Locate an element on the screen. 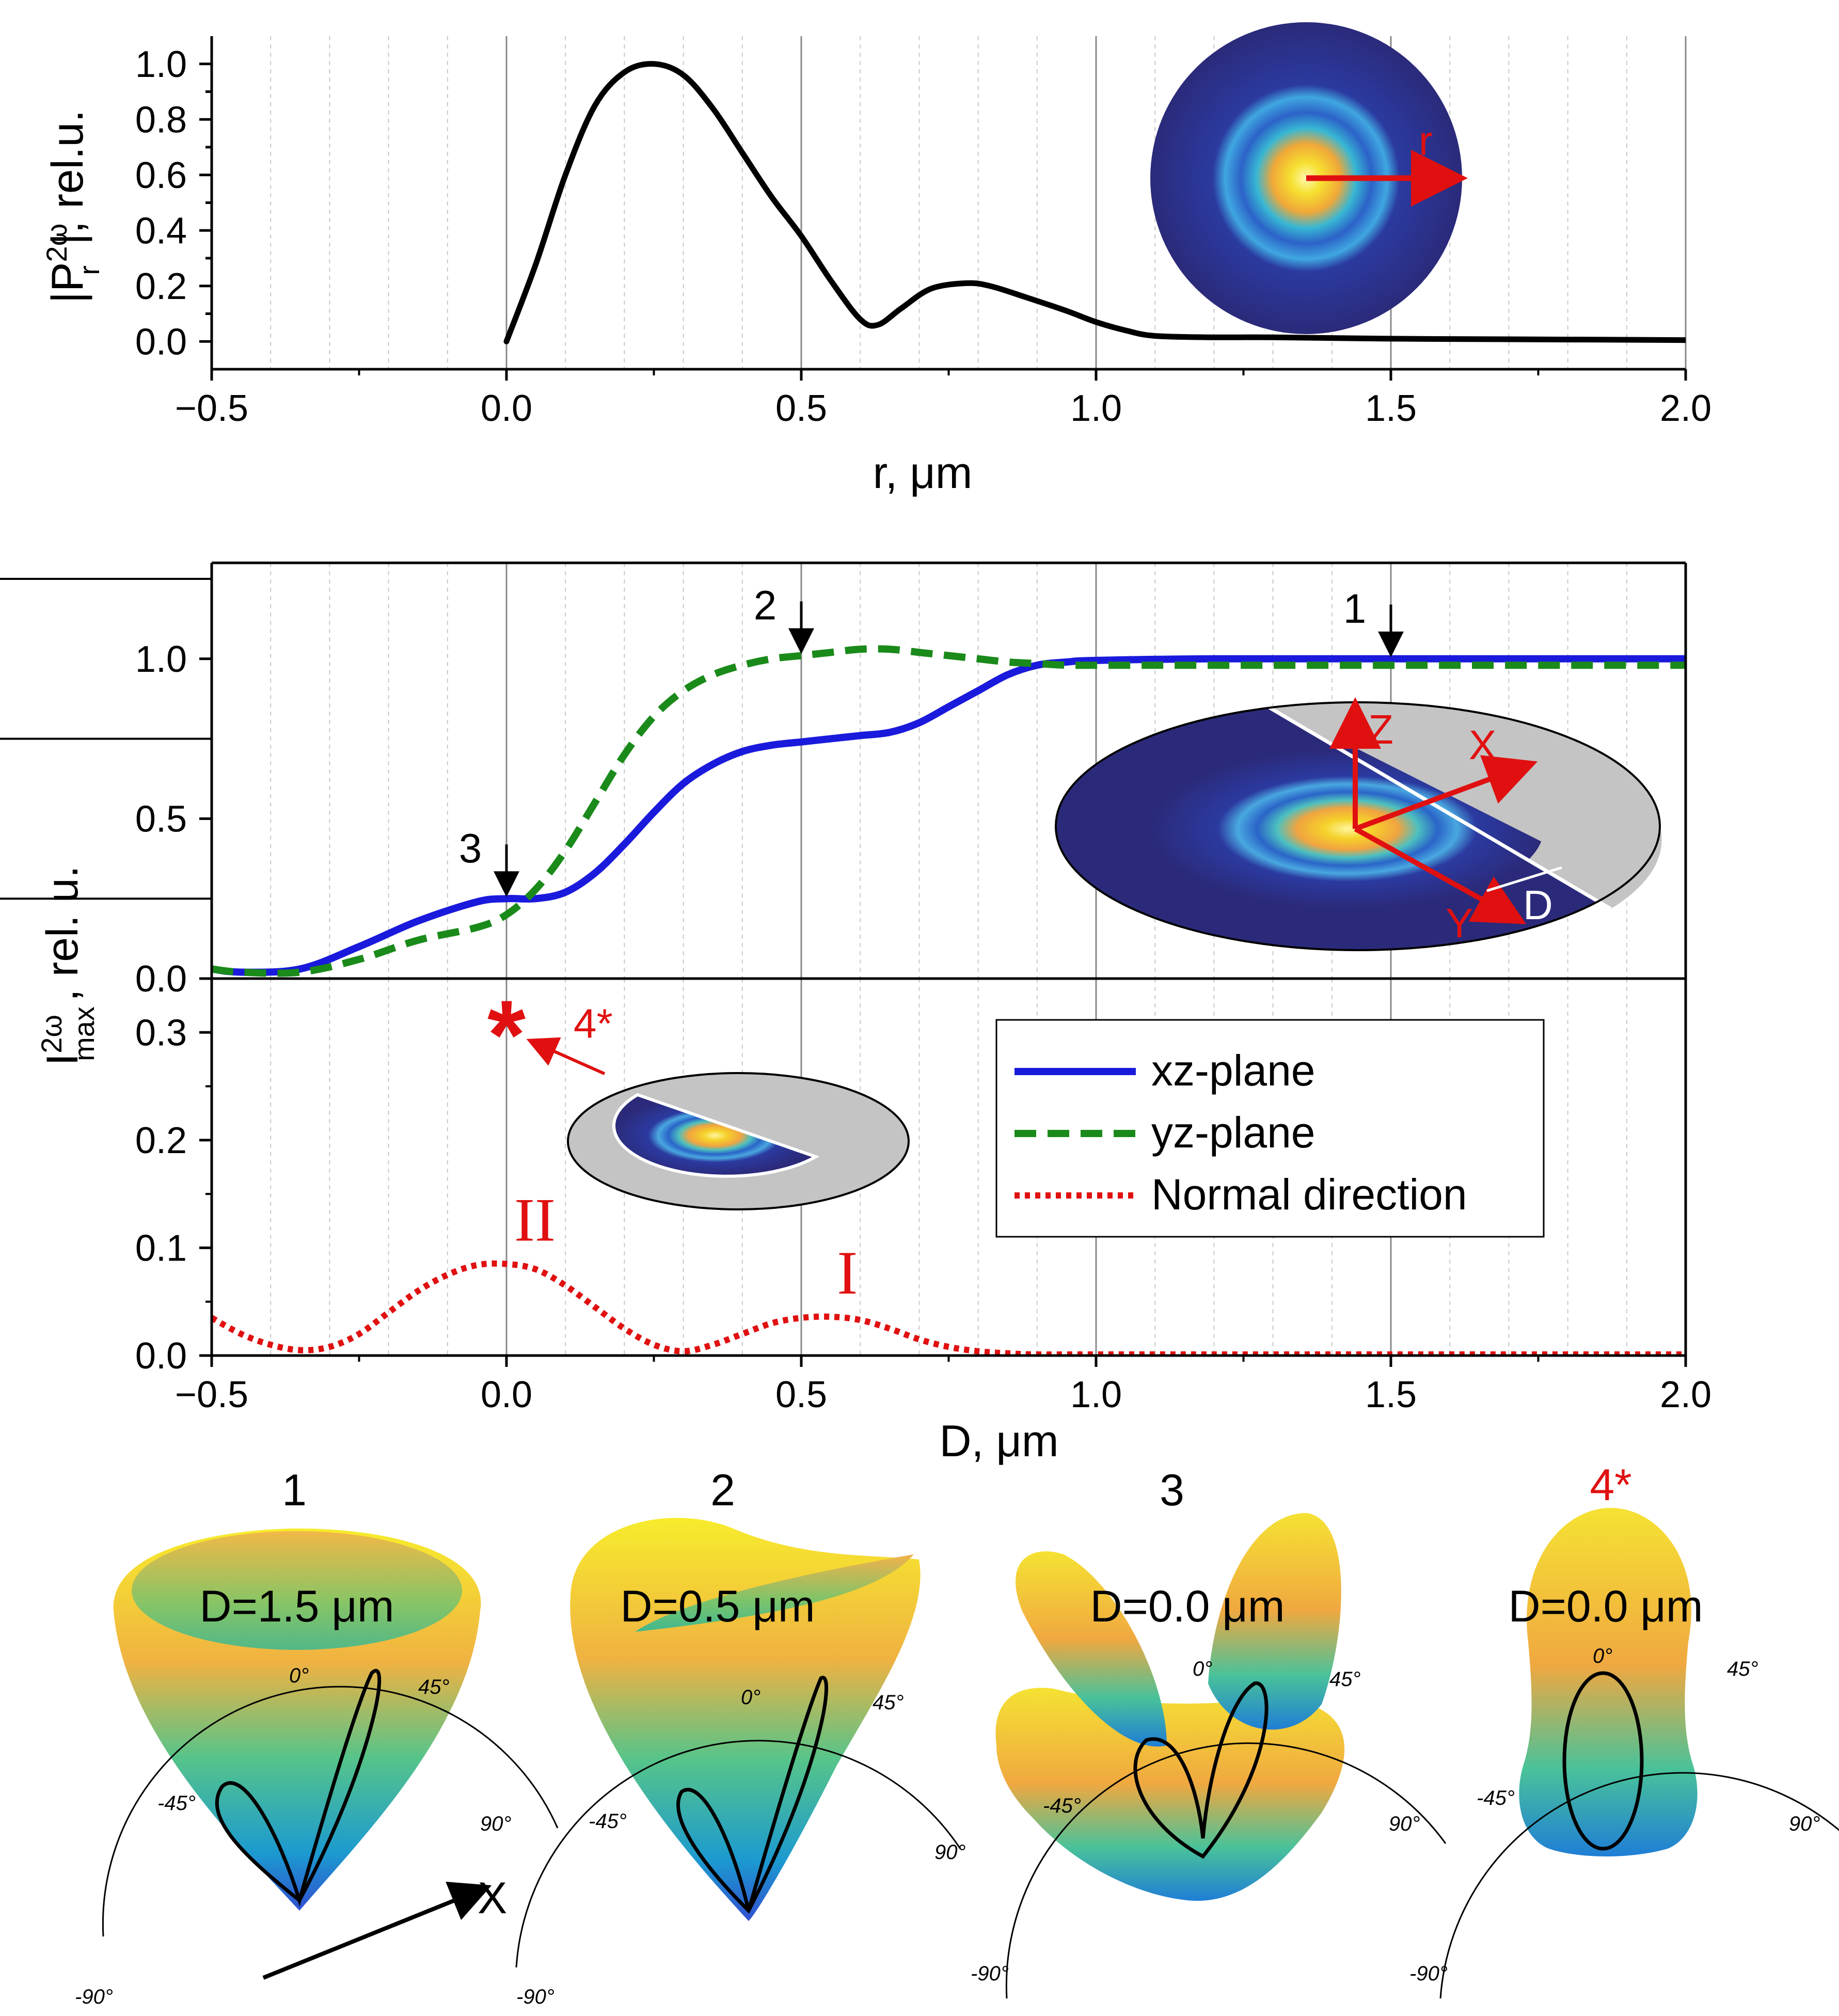 The image size is (1839, 2016). d-arrow is located at coordinates (1524, 879).